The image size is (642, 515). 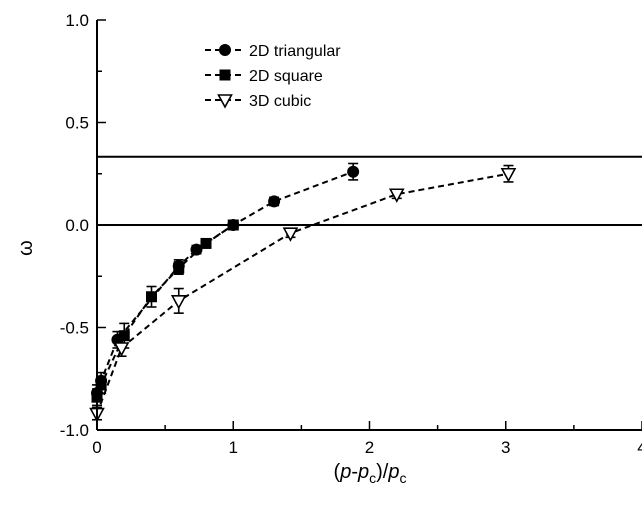 I want to click on x-axis-title-sub: c, so click(x=372, y=478).